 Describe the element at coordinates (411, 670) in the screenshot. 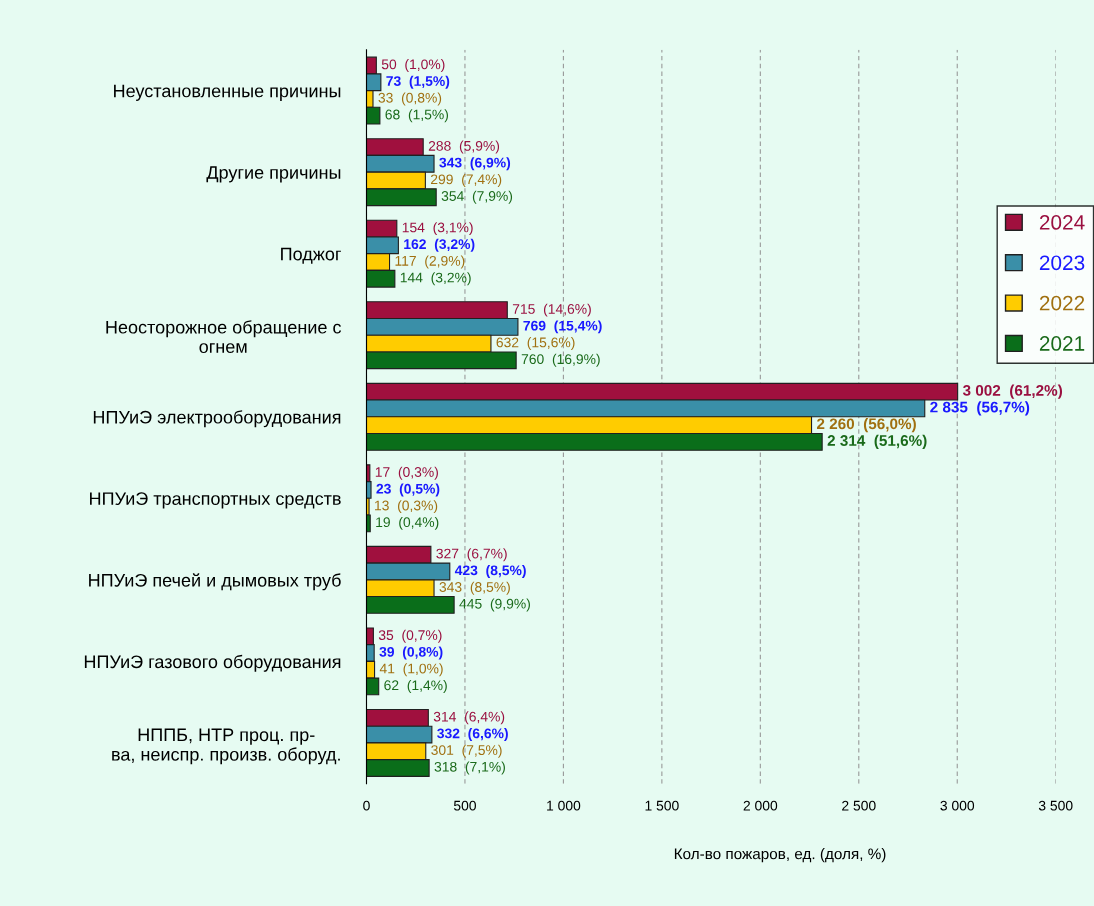

I see `data-label: 41 (1,0%)` at that location.